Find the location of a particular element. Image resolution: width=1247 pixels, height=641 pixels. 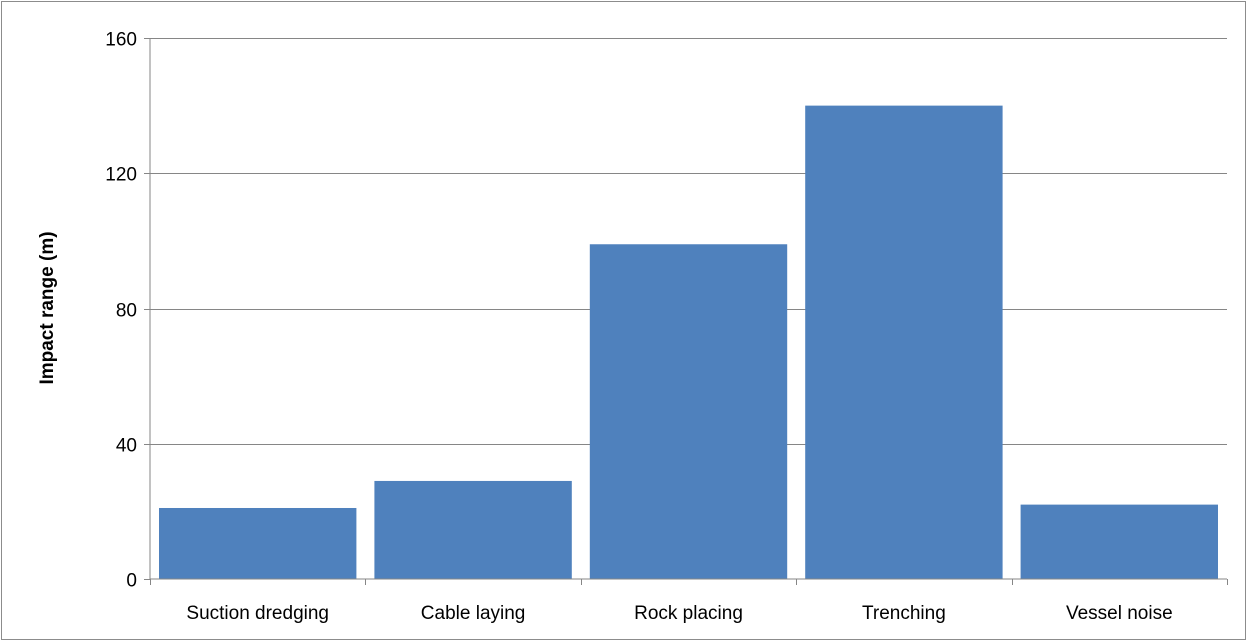

y-axis-title: Impact range (m) is located at coordinates (47, 307).